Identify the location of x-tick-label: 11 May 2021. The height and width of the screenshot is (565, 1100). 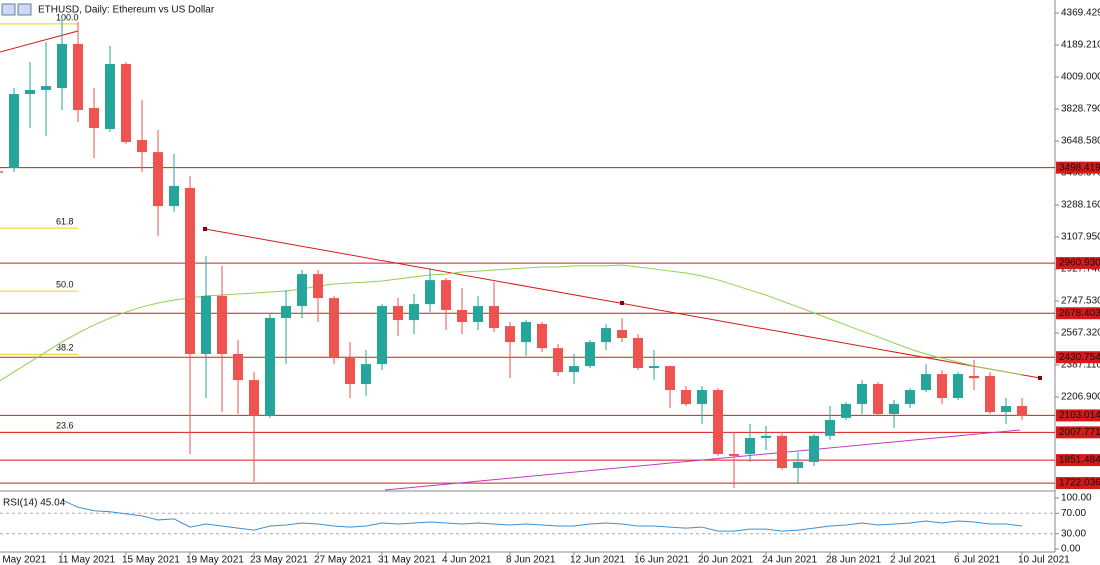
(87, 560).